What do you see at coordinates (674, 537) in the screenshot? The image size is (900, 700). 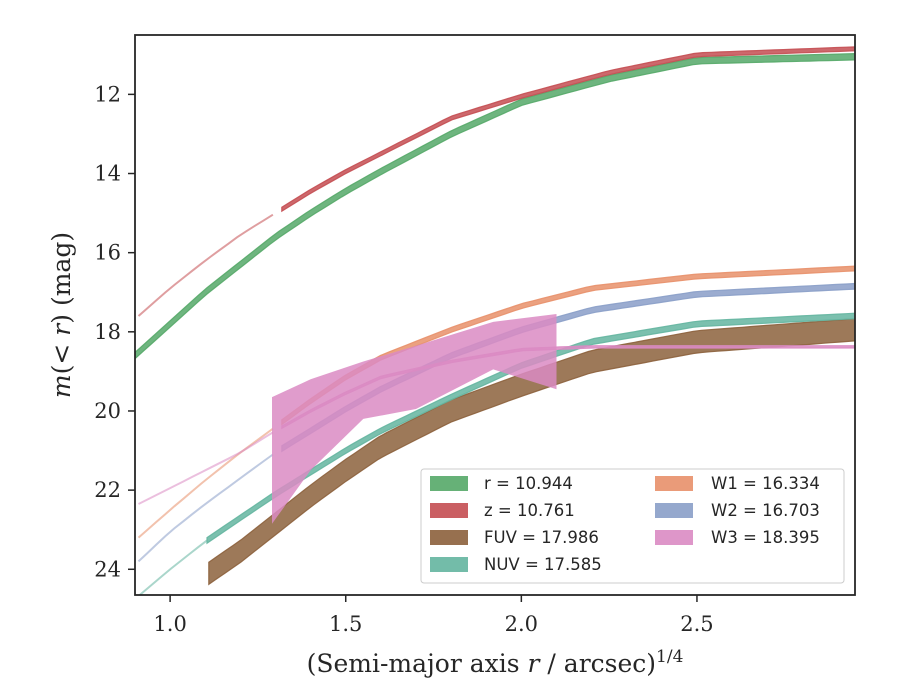 I see `legend-swatch-w3` at bounding box center [674, 537].